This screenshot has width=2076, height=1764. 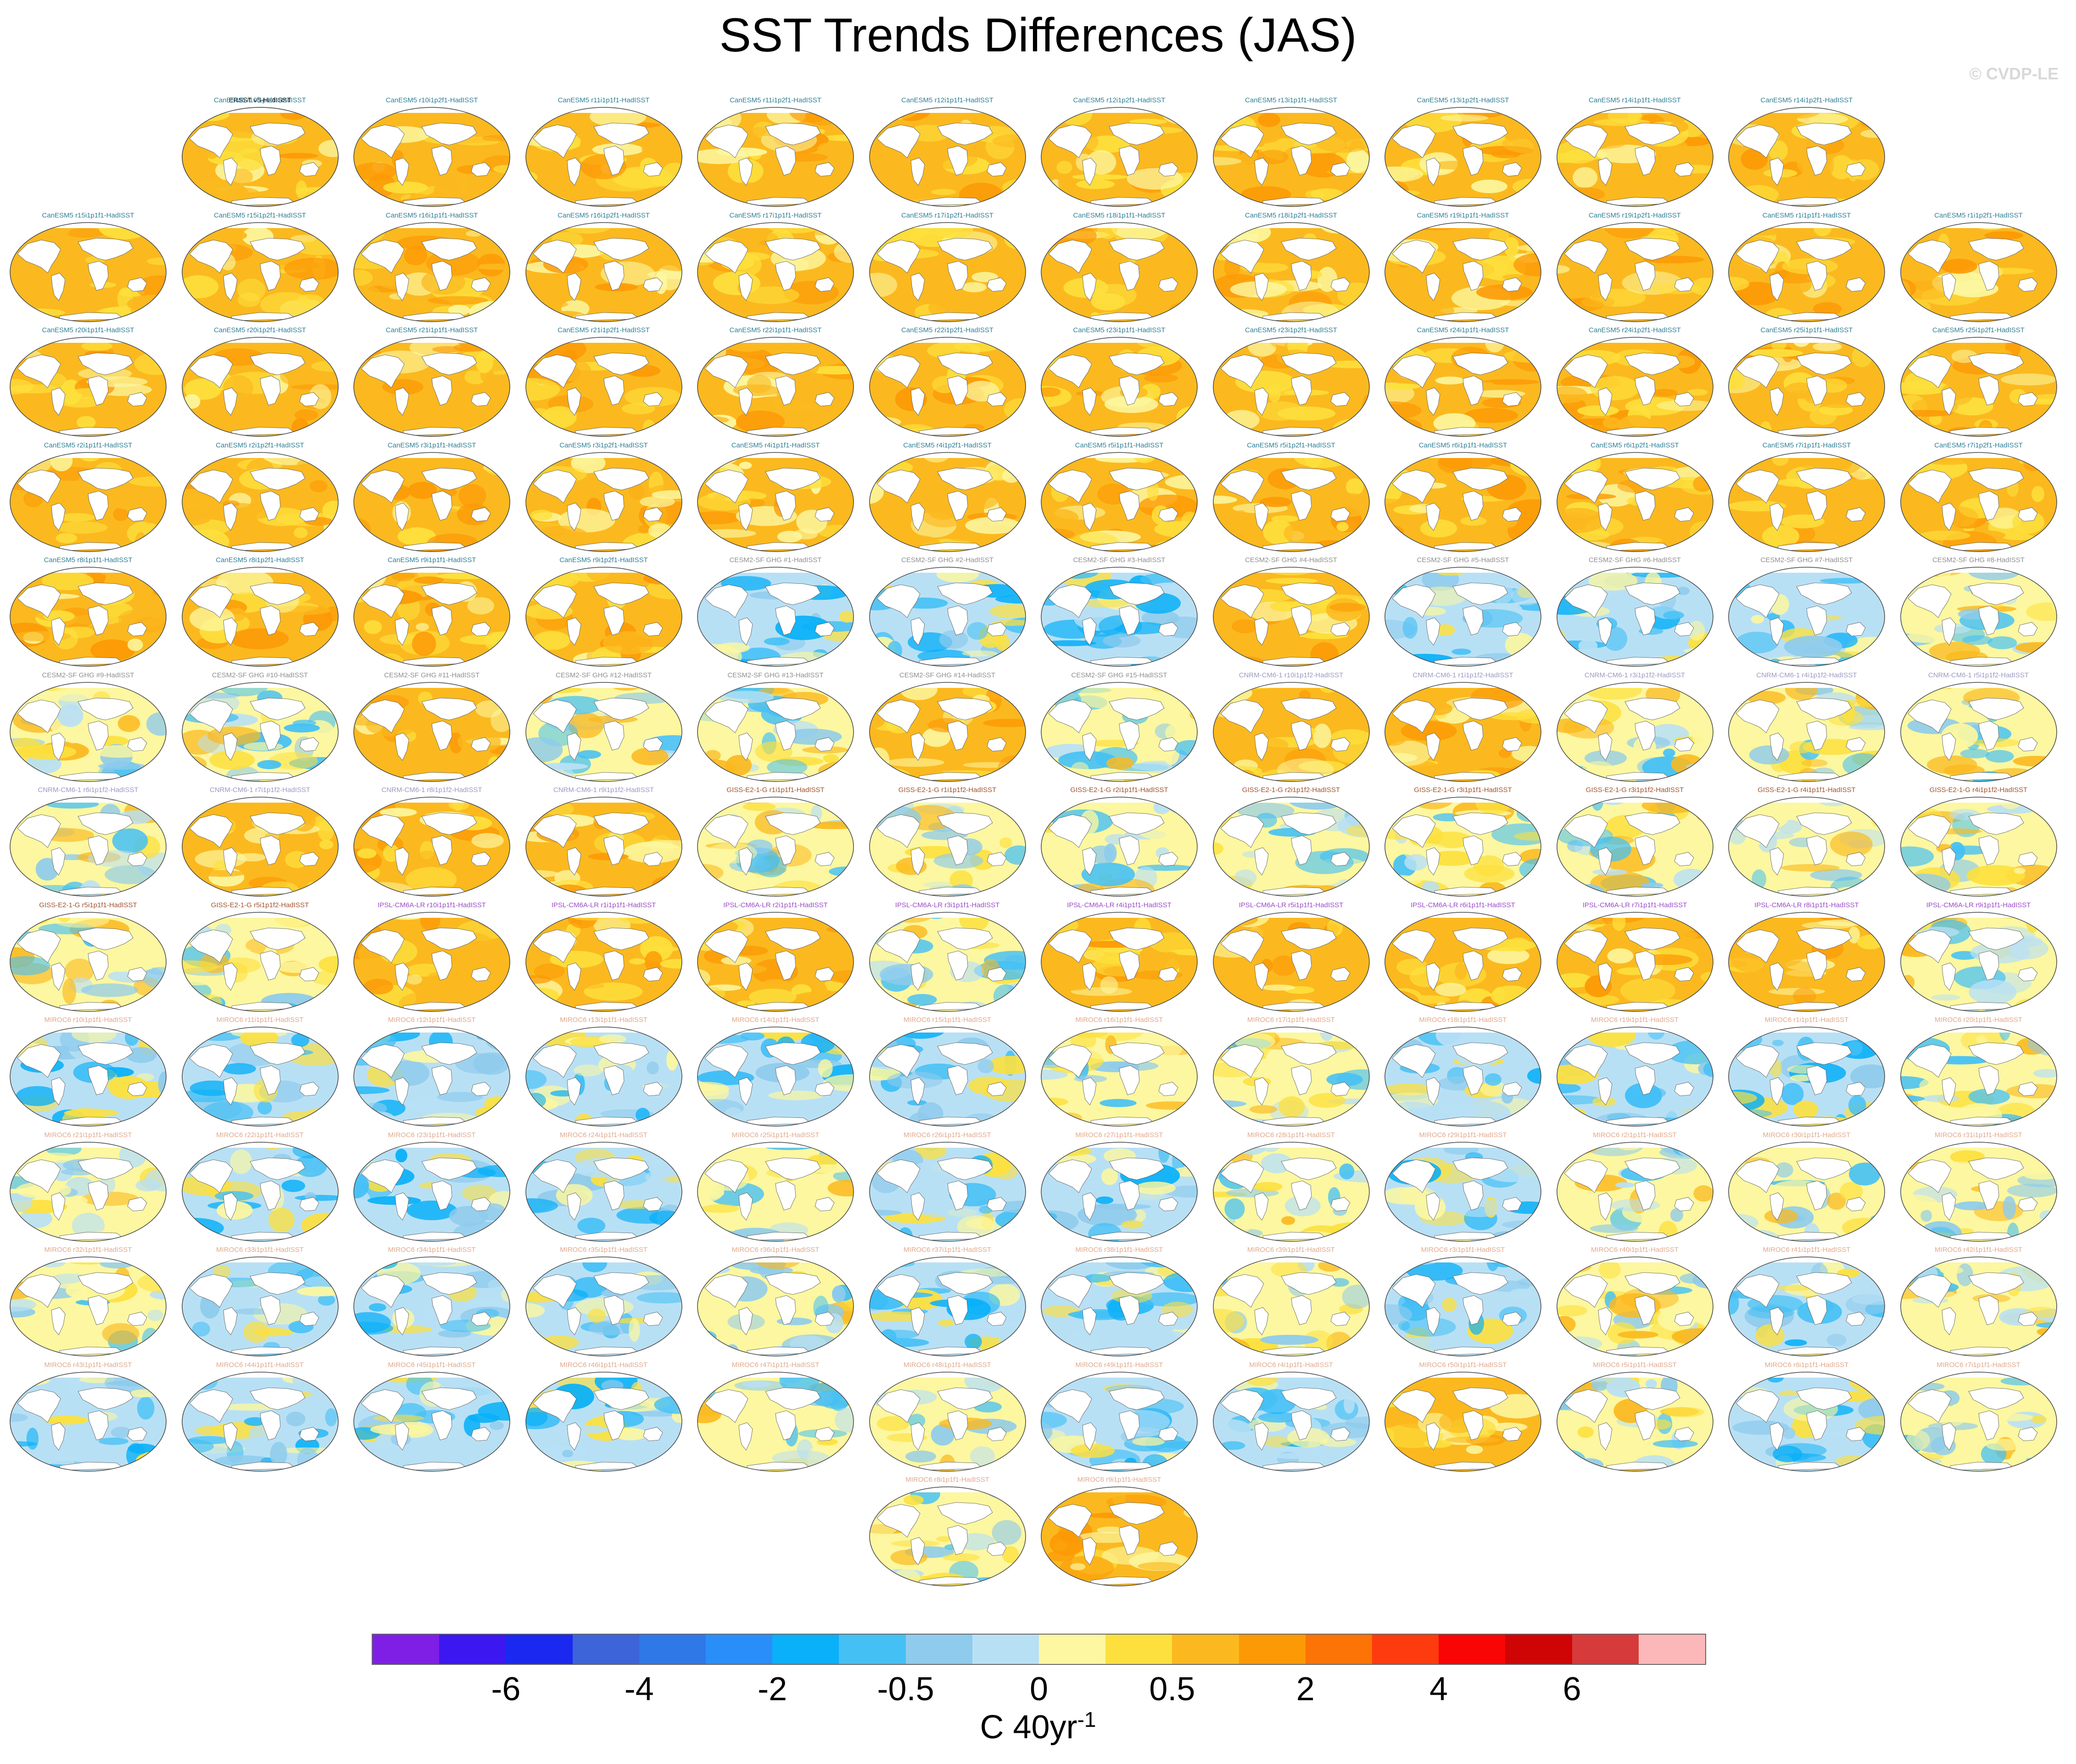 I want to click on panel-title: IPSL-CM6A-LR r2i1p1f1-HadISST, so click(x=775, y=905).